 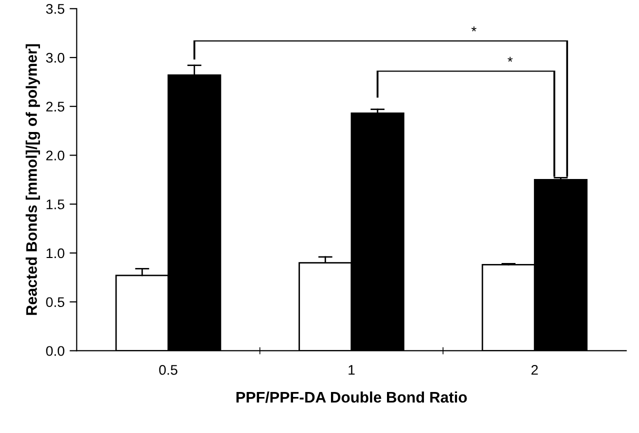 I want to click on y-tick-label: 3.5, so click(x=55, y=9).